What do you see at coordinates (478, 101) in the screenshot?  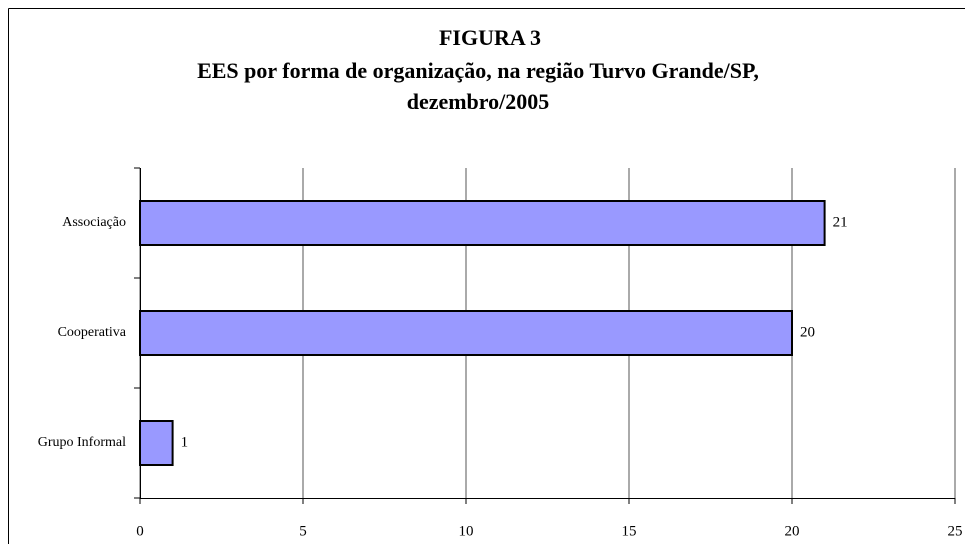 I see `chart-subtitle: dezembro/2005` at bounding box center [478, 101].